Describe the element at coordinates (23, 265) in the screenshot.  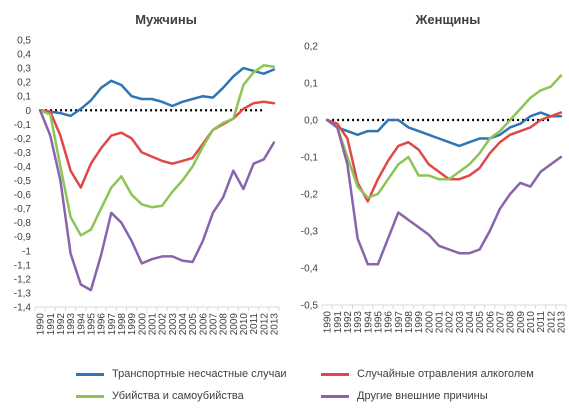
I see `y-tick-label: -1,1` at that location.